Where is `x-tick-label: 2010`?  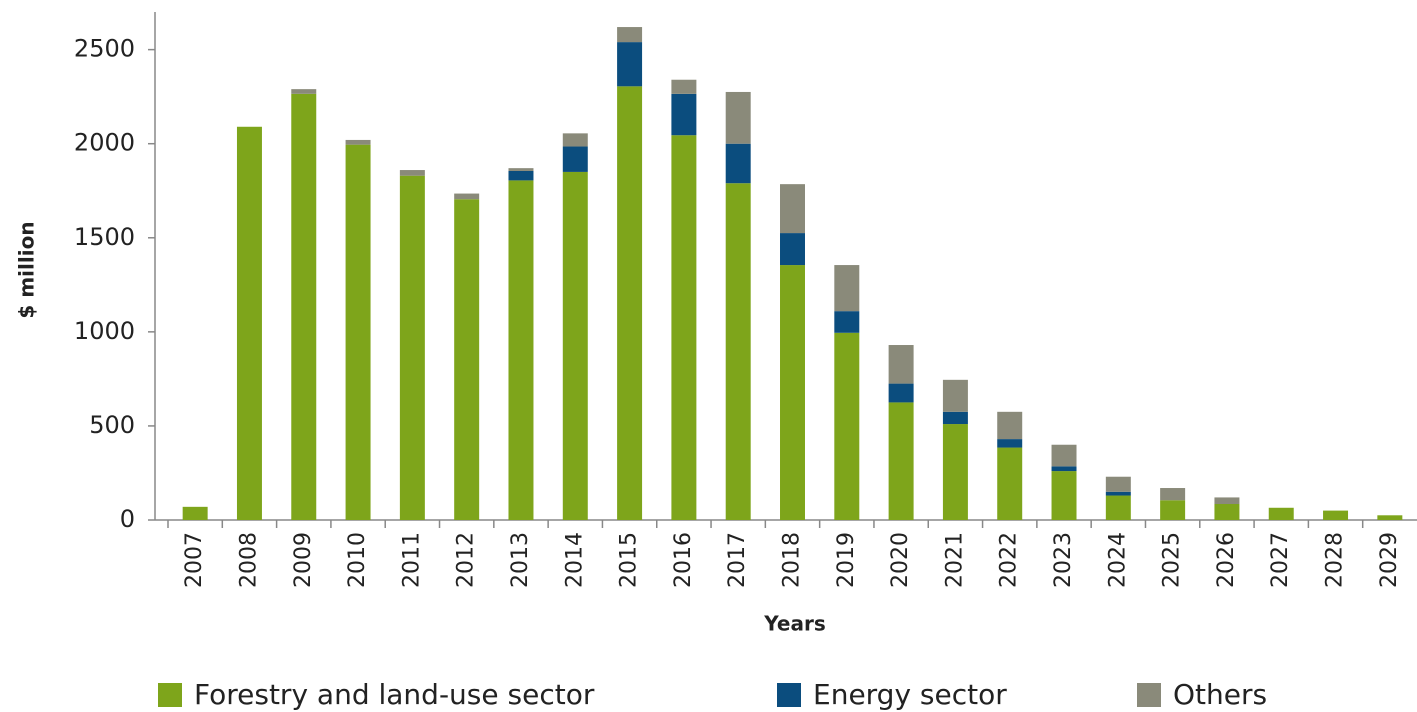
x-tick-label: 2010 is located at coordinates (357, 560).